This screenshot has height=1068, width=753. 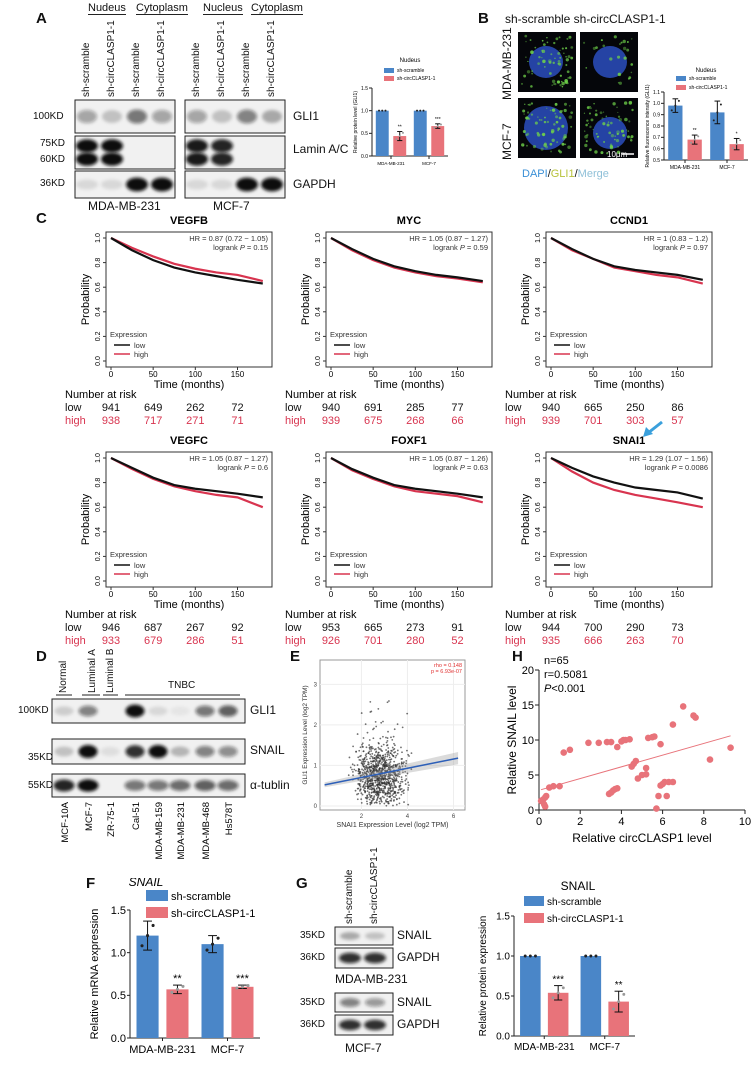 What do you see at coordinates (124, 206) in the screenshot?
I see `cell-line-label: MDA-MB-231` at bounding box center [124, 206].